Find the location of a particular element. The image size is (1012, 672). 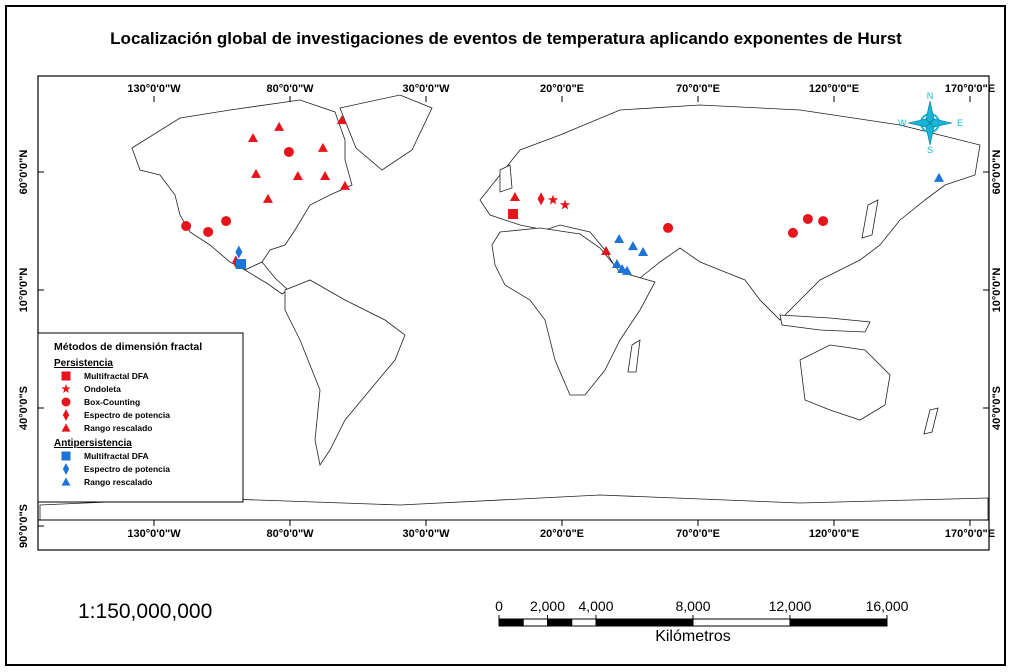

lon-label-bottom: 120°0'0"E is located at coordinates (834, 534).